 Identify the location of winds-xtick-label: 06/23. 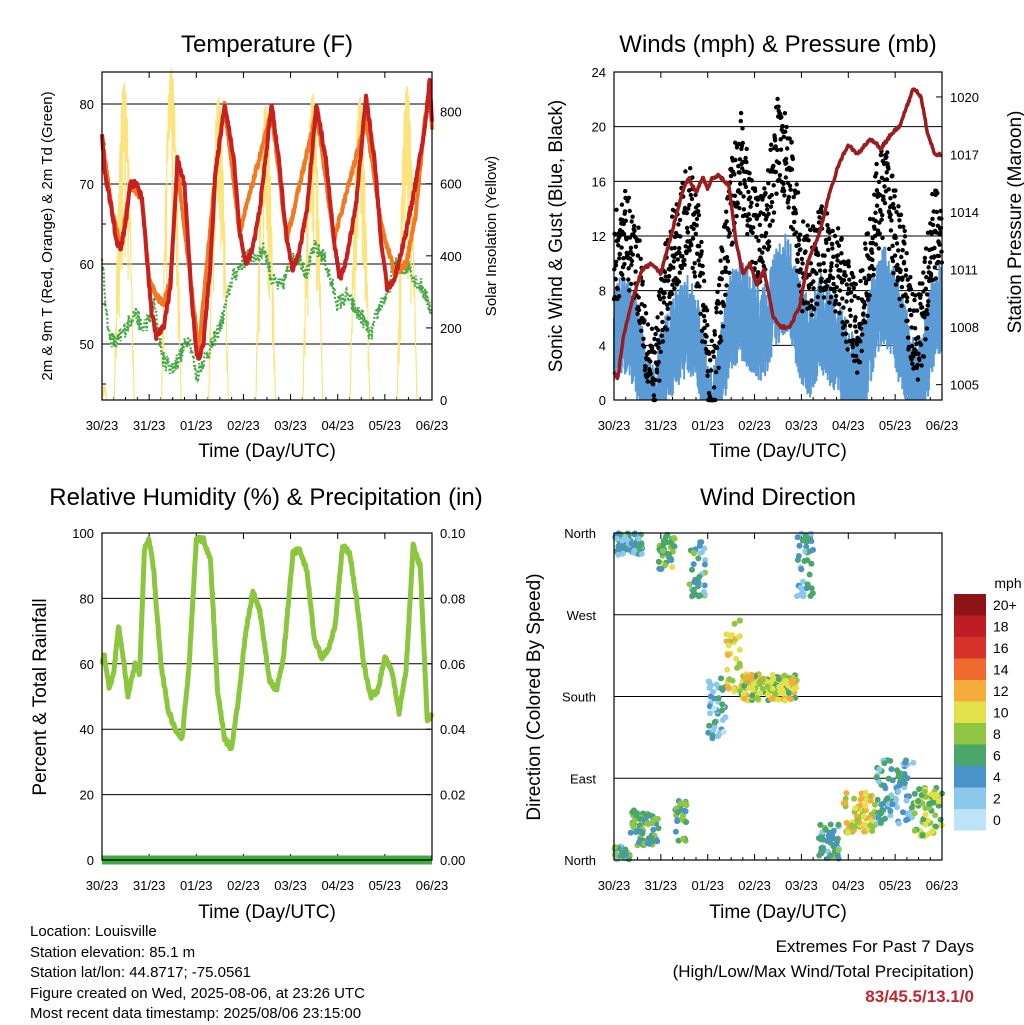
(942, 425).